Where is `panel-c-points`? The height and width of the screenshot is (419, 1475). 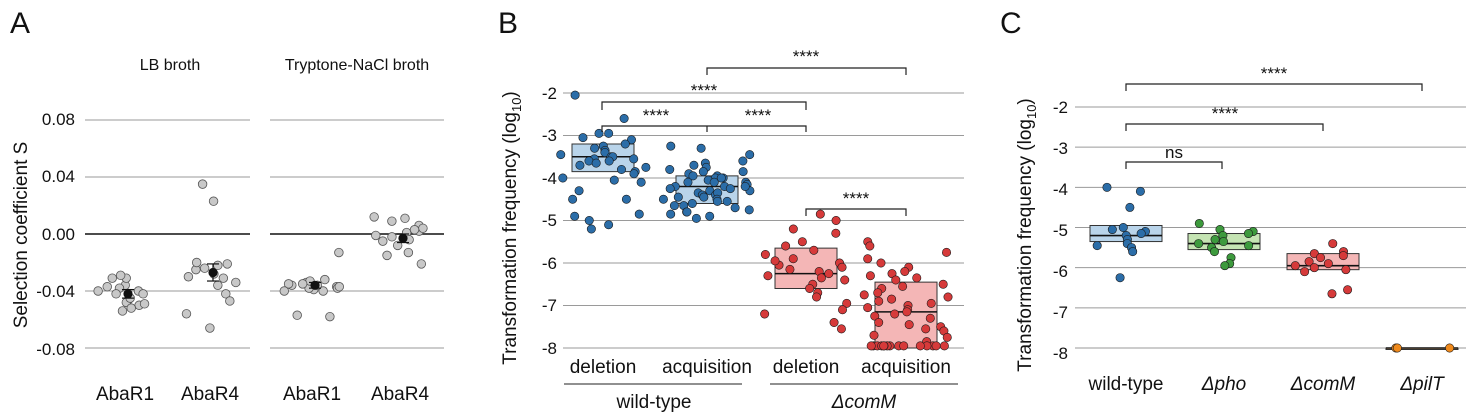 panel-c-points is located at coordinates (1273, 267).